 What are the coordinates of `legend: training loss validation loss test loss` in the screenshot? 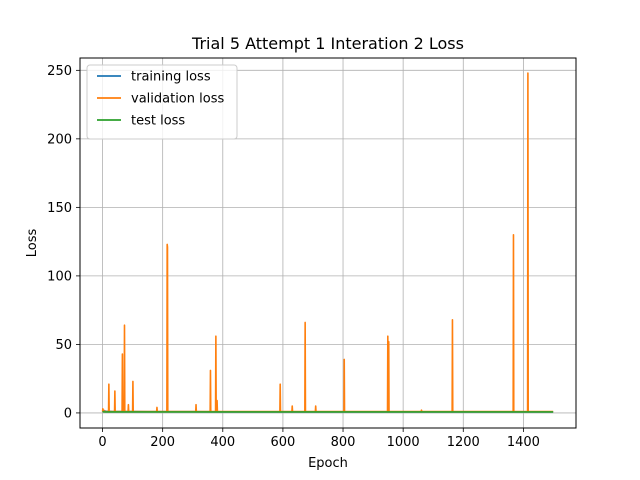 It's located at (162, 102).